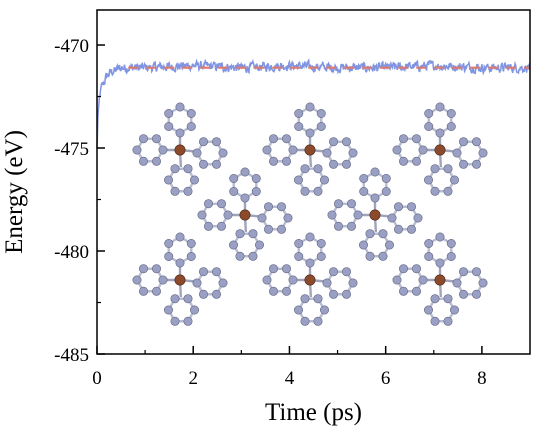 Image resolution: width=542 pixels, height=433 pixels. What do you see at coordinates (71, 201) in the screenshot?
I see `y-tick-labels: -485 -480 -475 -470` at bounding box center [71, 201].